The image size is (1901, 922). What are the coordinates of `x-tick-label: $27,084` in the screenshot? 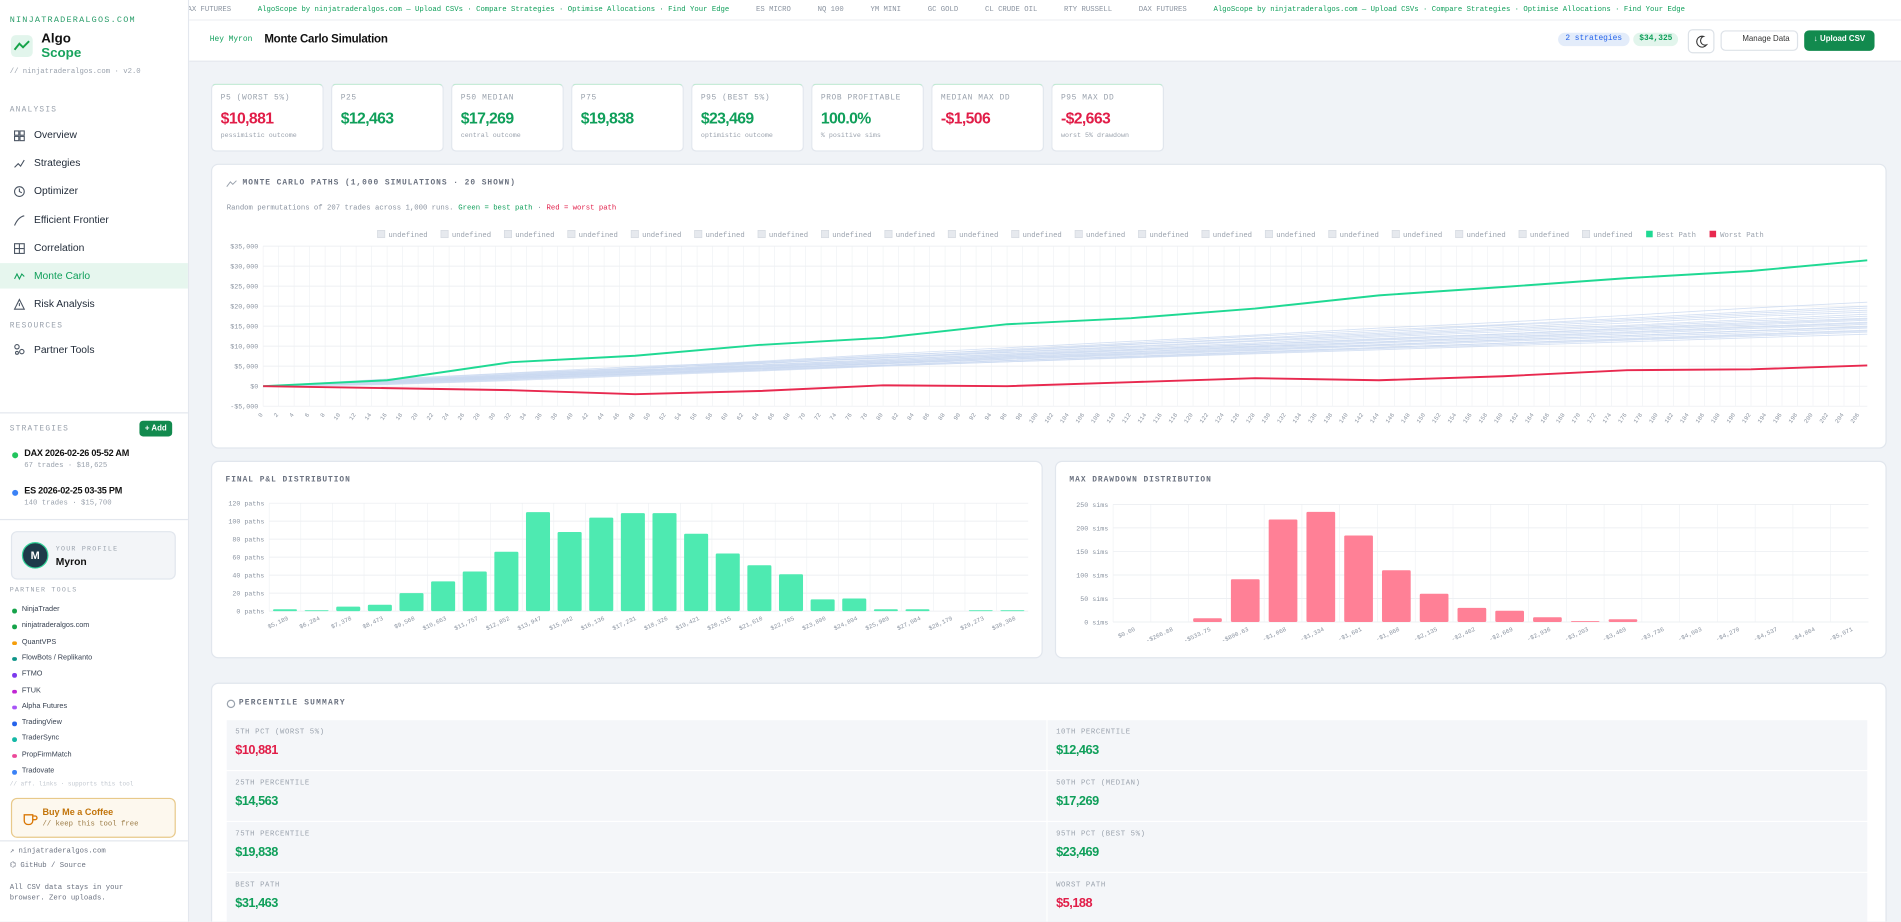 It's located at (909, 623).